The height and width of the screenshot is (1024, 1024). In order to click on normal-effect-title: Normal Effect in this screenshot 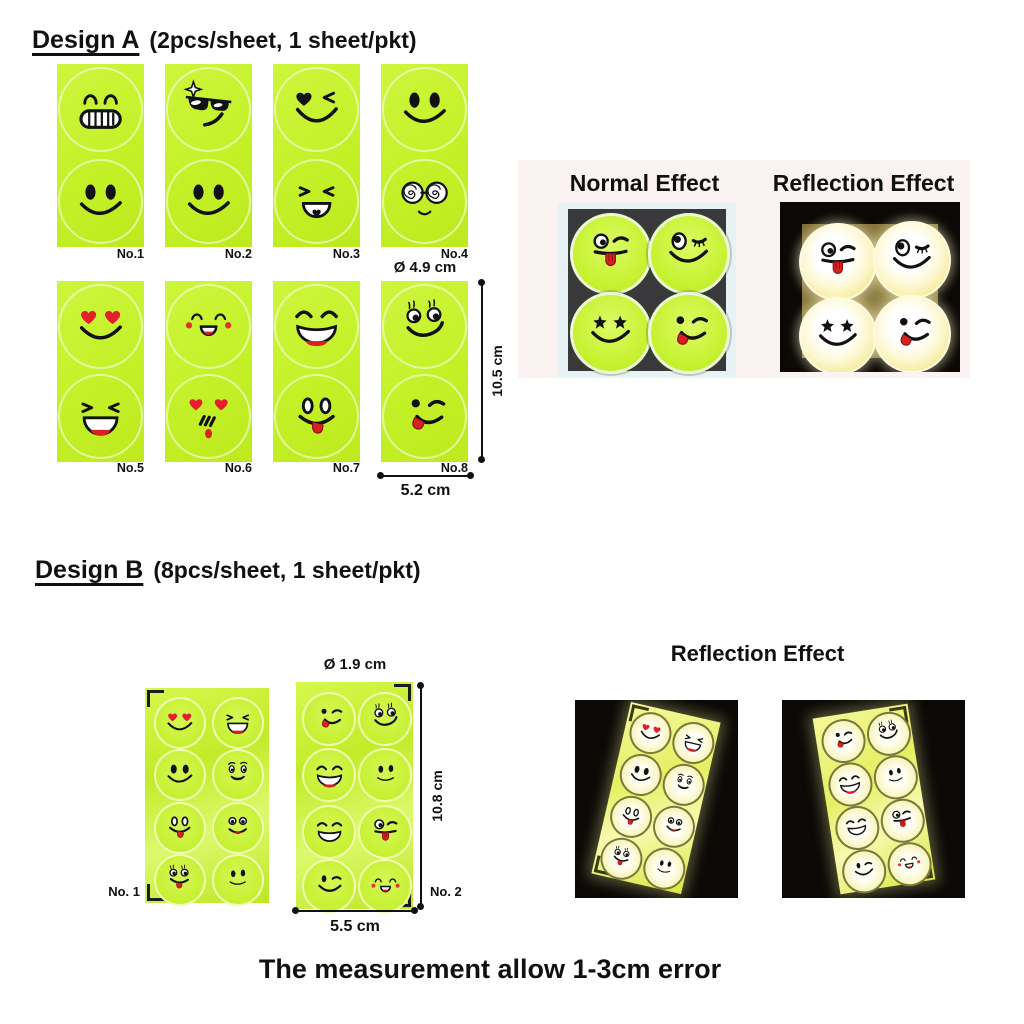, I will do `click(644, 183)`.